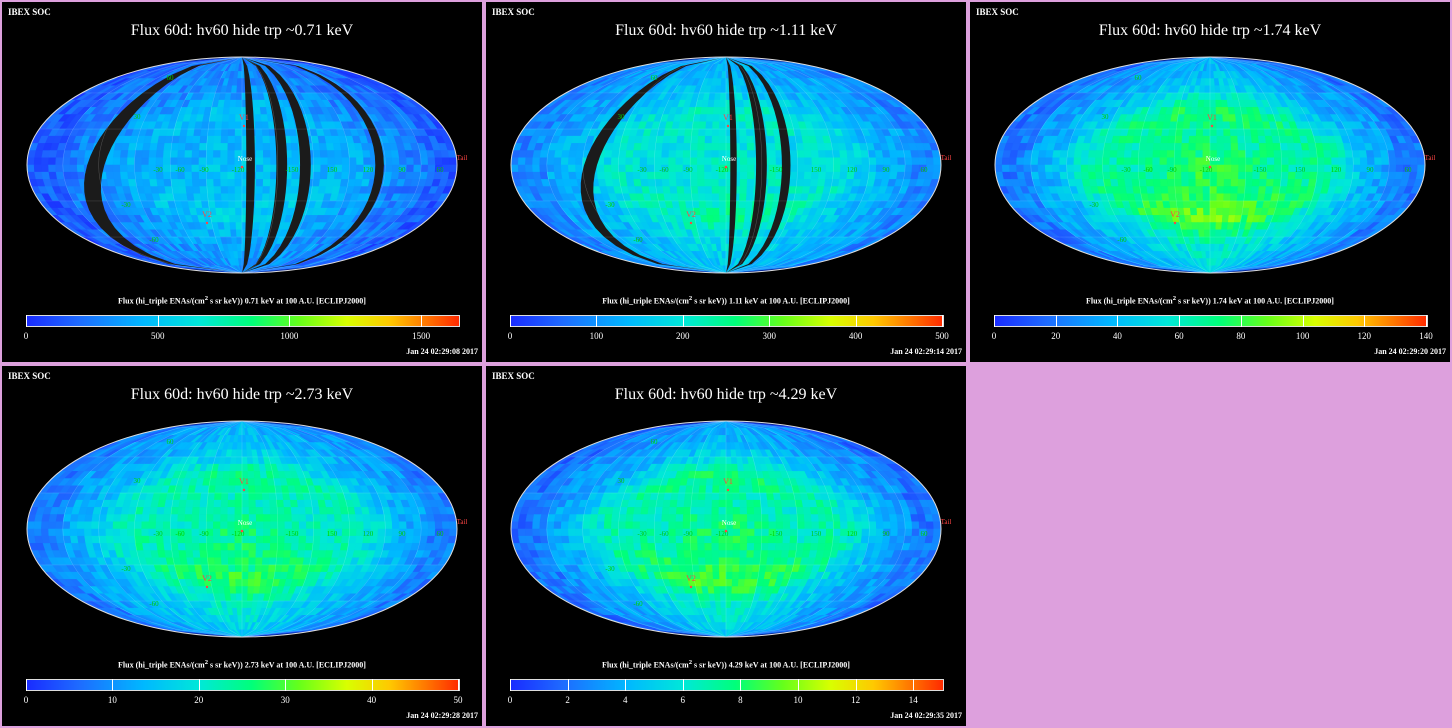  Describe the element at coordinates (245, 159) in the screenshot. I see `nose-label: Nose` at that location.